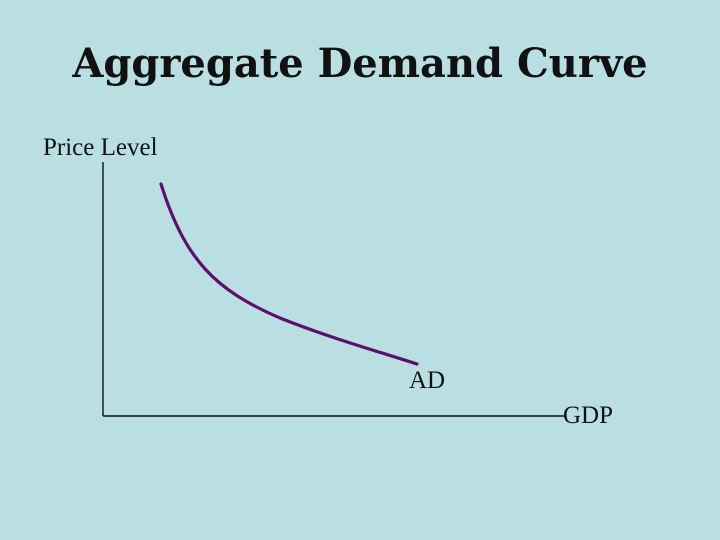  Describe the element at coordinates (588, 415) in the screenshot. I see `x-axis-label: GDP` at that location.